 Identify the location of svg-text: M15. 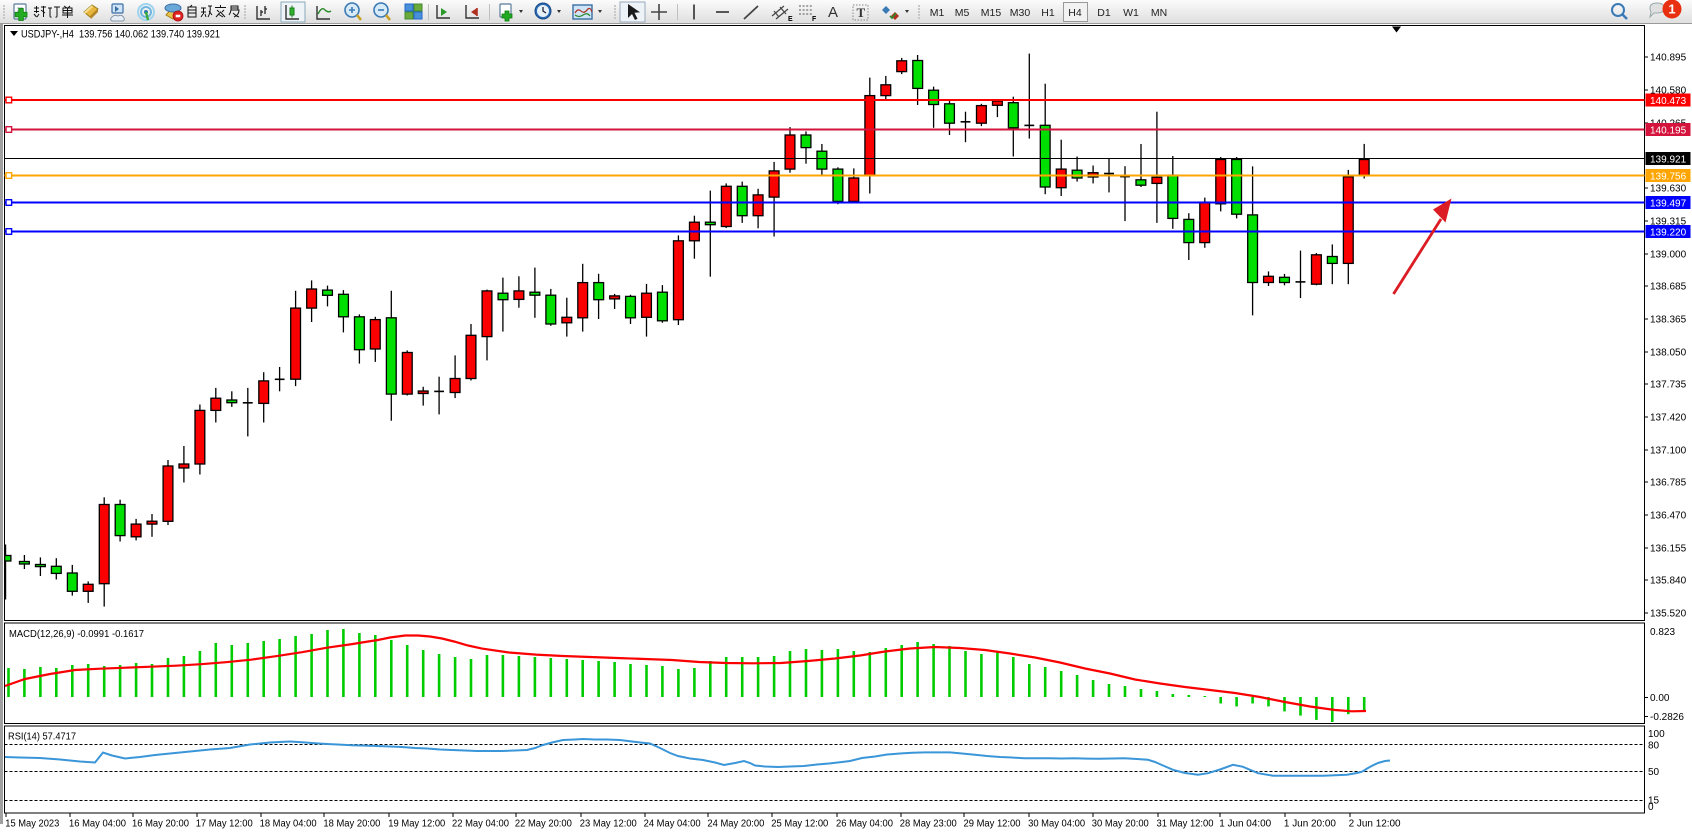
(991, 13).